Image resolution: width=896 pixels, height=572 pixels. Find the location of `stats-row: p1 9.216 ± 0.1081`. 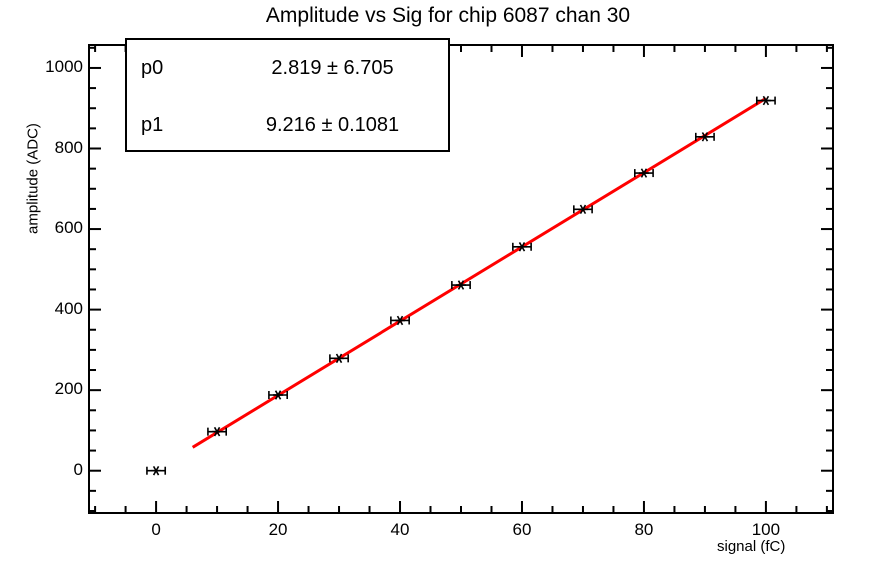

stats-row: p1 9.216 ± 0.1081 is located at coordinates (287, 125).